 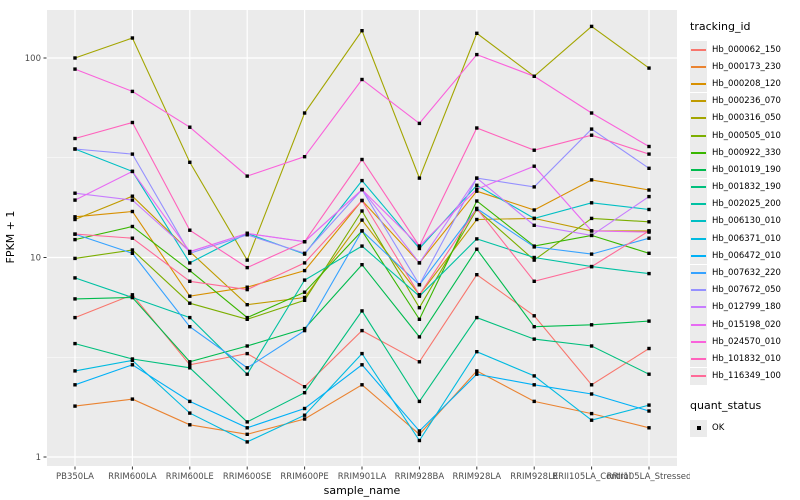 What do you see at coordinates (744, 359) in the screenshot?
I see `legend-item-Hb_101832_010: Hb_101832_010` at bounding box center [744, 359].